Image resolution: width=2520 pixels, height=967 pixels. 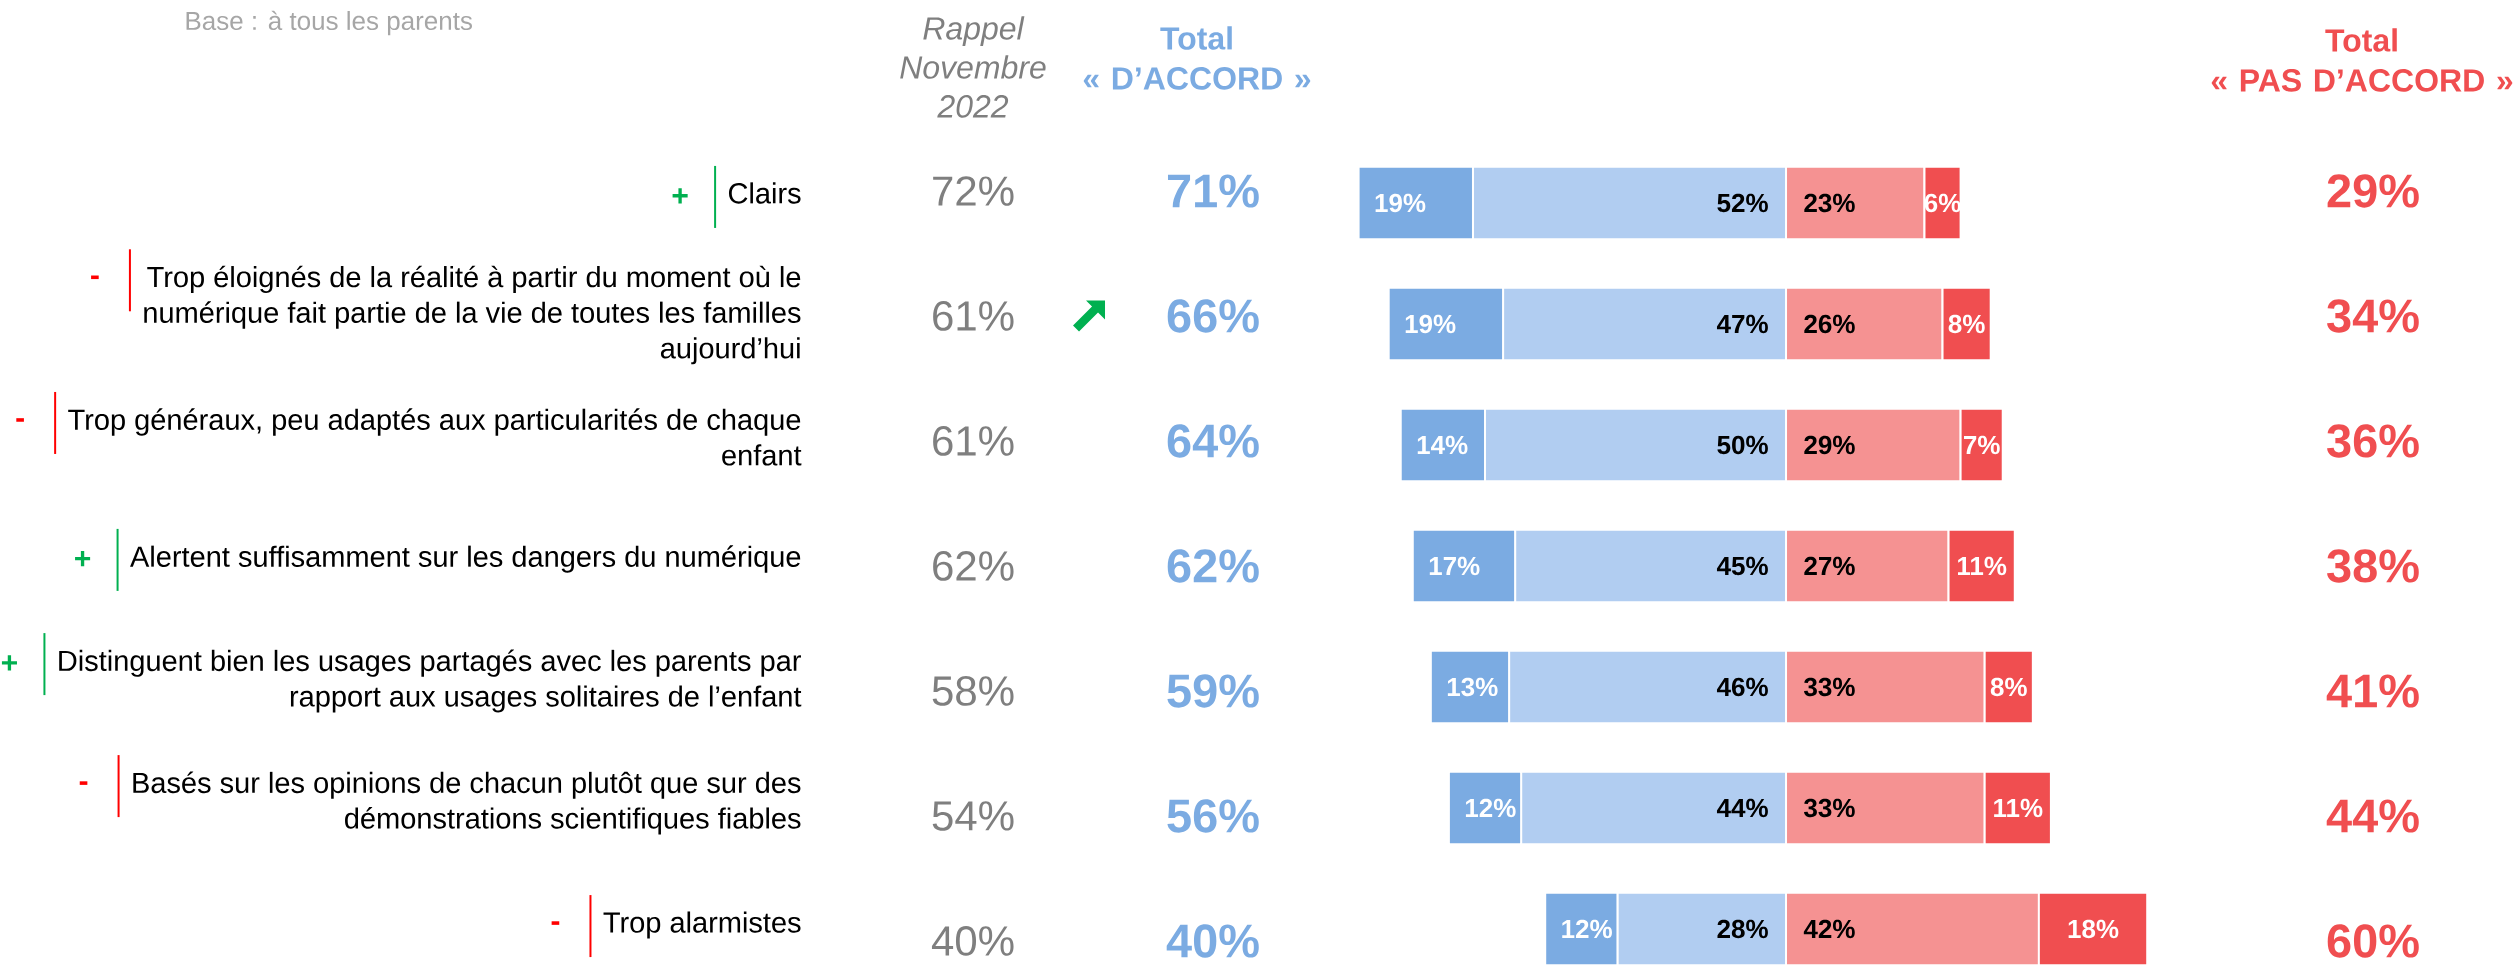 I want to click on y-tick-label: Alertent suffisamment sur les dangers du numérique, so click(x=465, y=559).